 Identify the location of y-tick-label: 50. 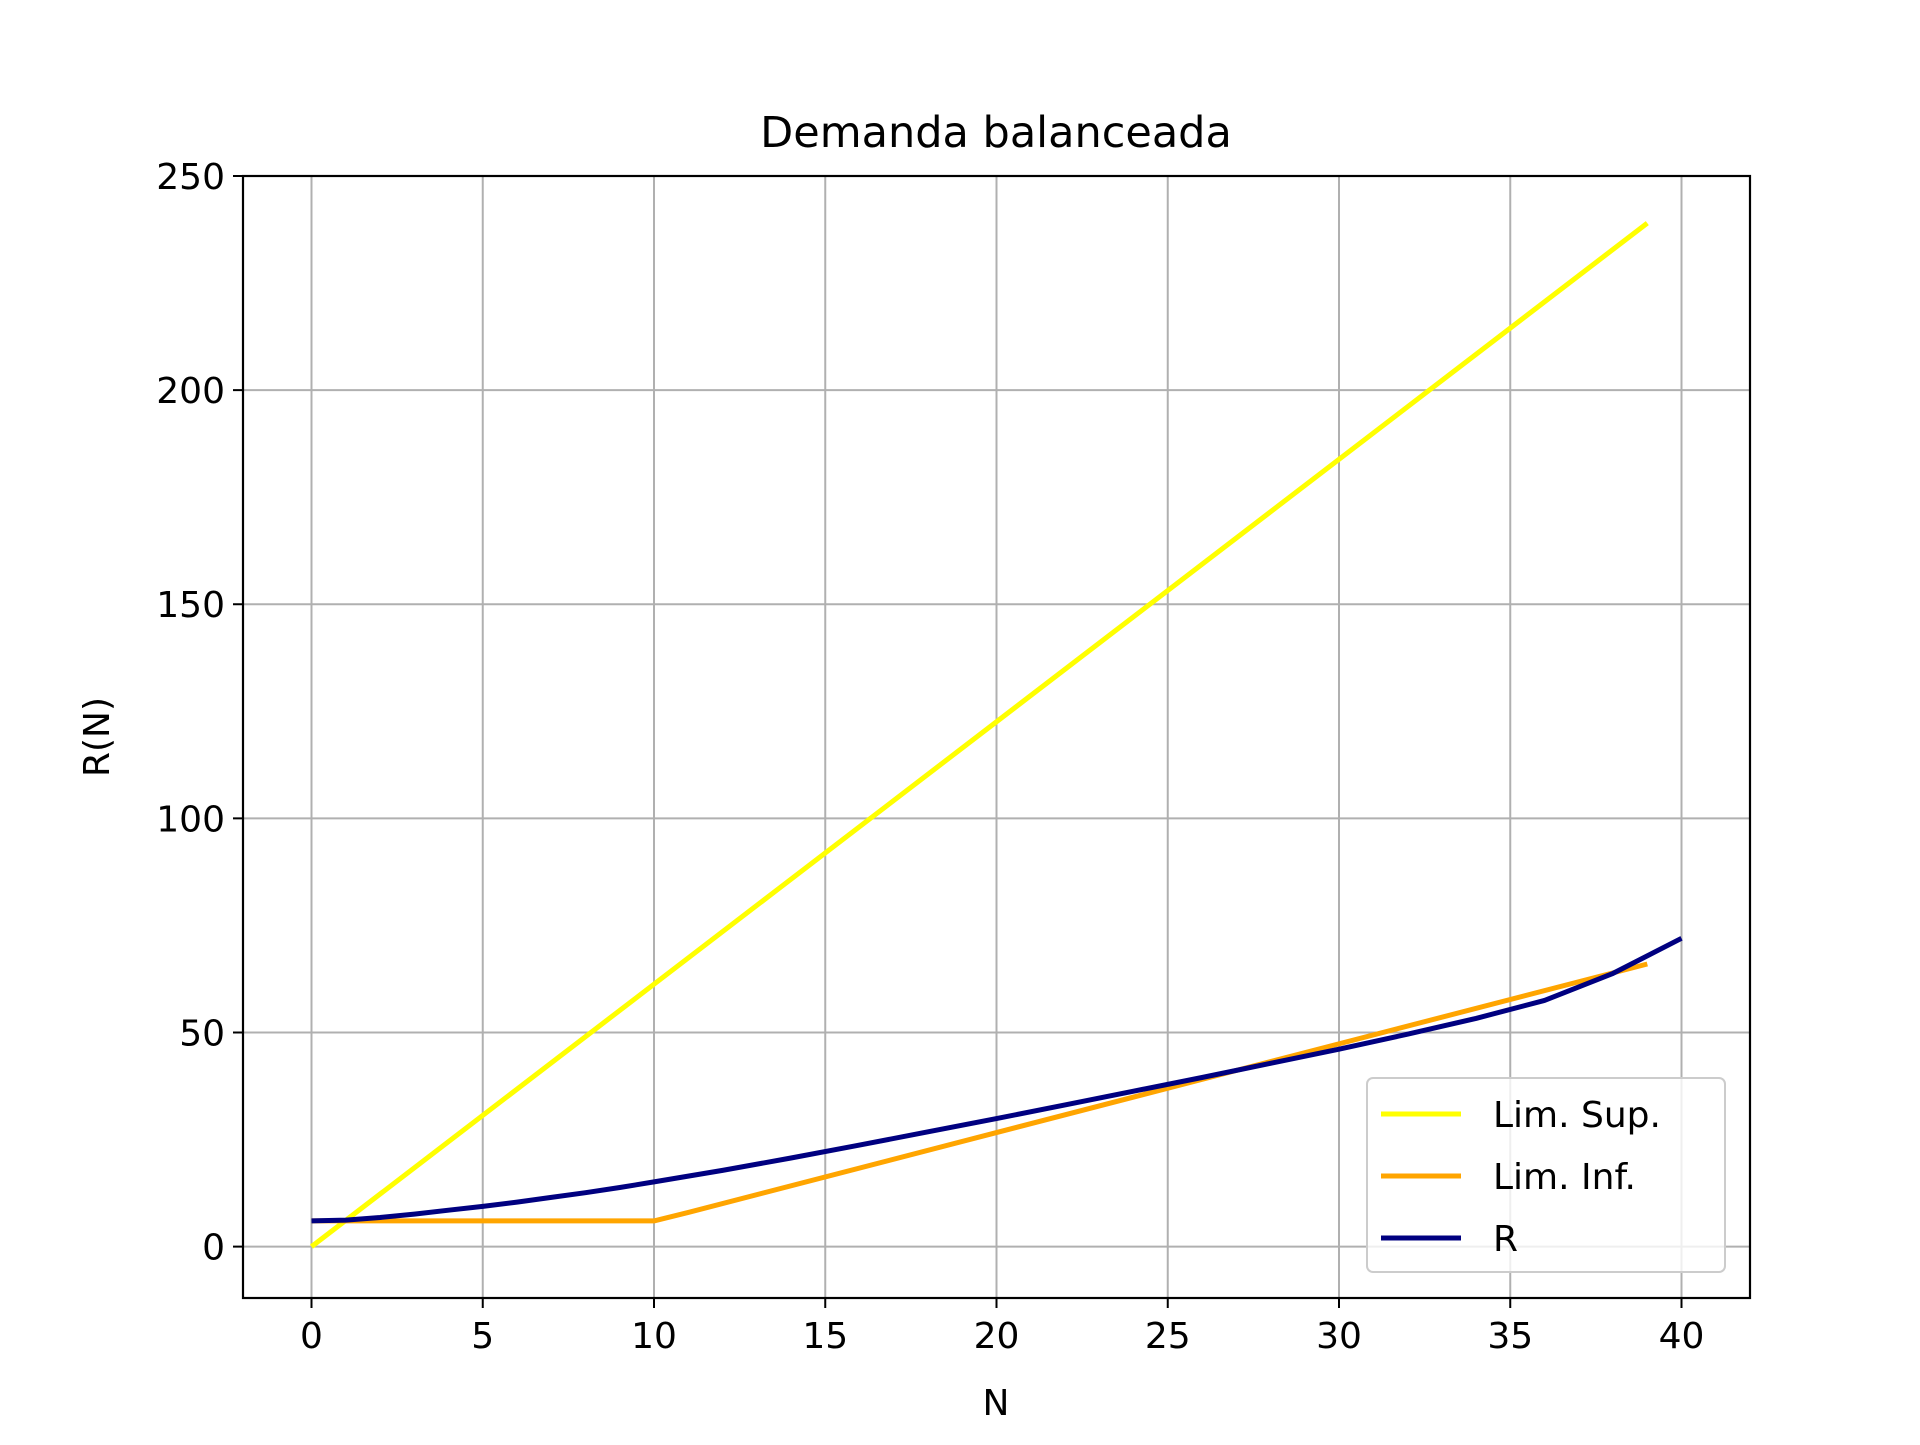
(202, 1033).